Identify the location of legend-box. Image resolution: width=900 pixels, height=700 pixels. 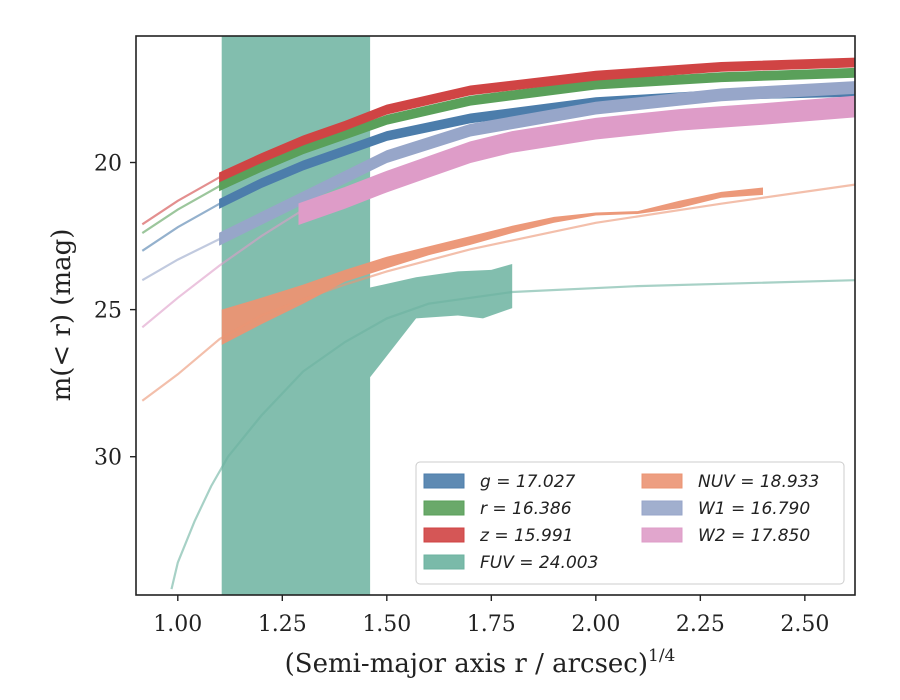
(630, 523).